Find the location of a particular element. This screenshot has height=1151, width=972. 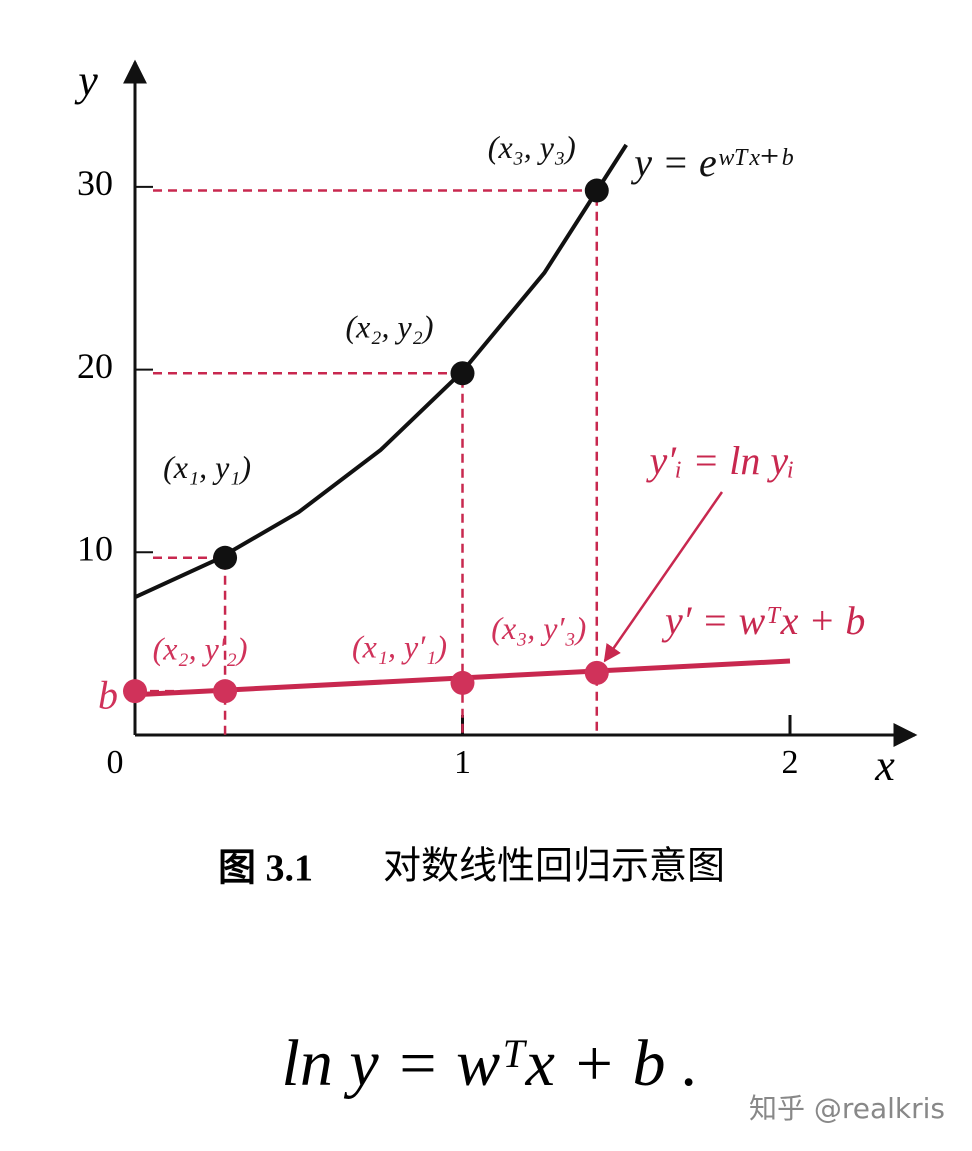

x-axis-label: x is located at coordinates (884, 765).